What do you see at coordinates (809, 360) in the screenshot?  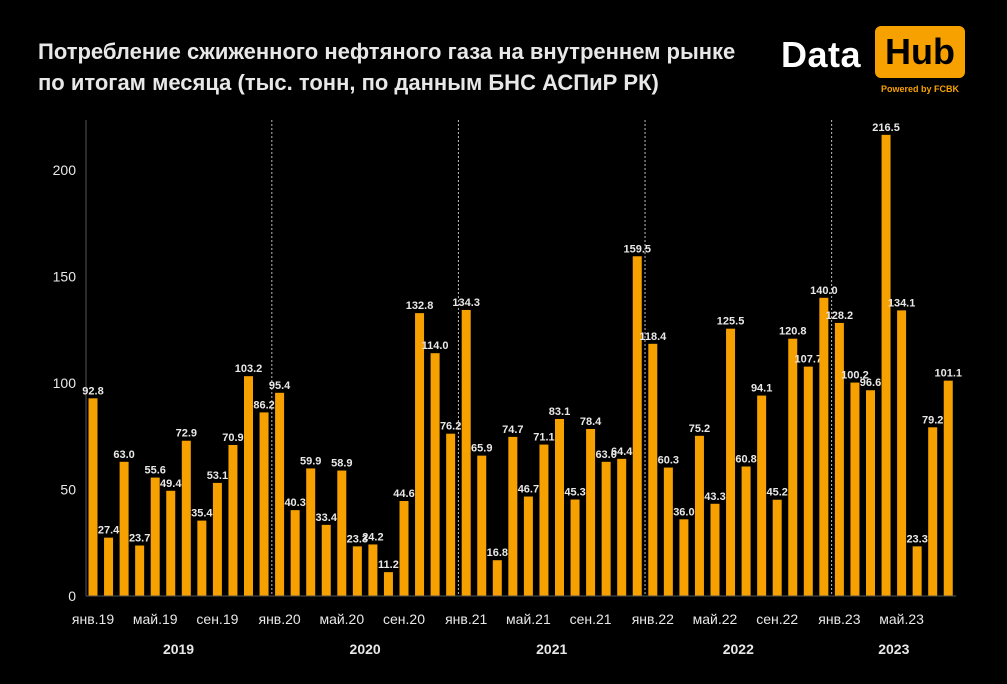 I see `bar-value-label: 107.7` at bounding box center [809, 360].